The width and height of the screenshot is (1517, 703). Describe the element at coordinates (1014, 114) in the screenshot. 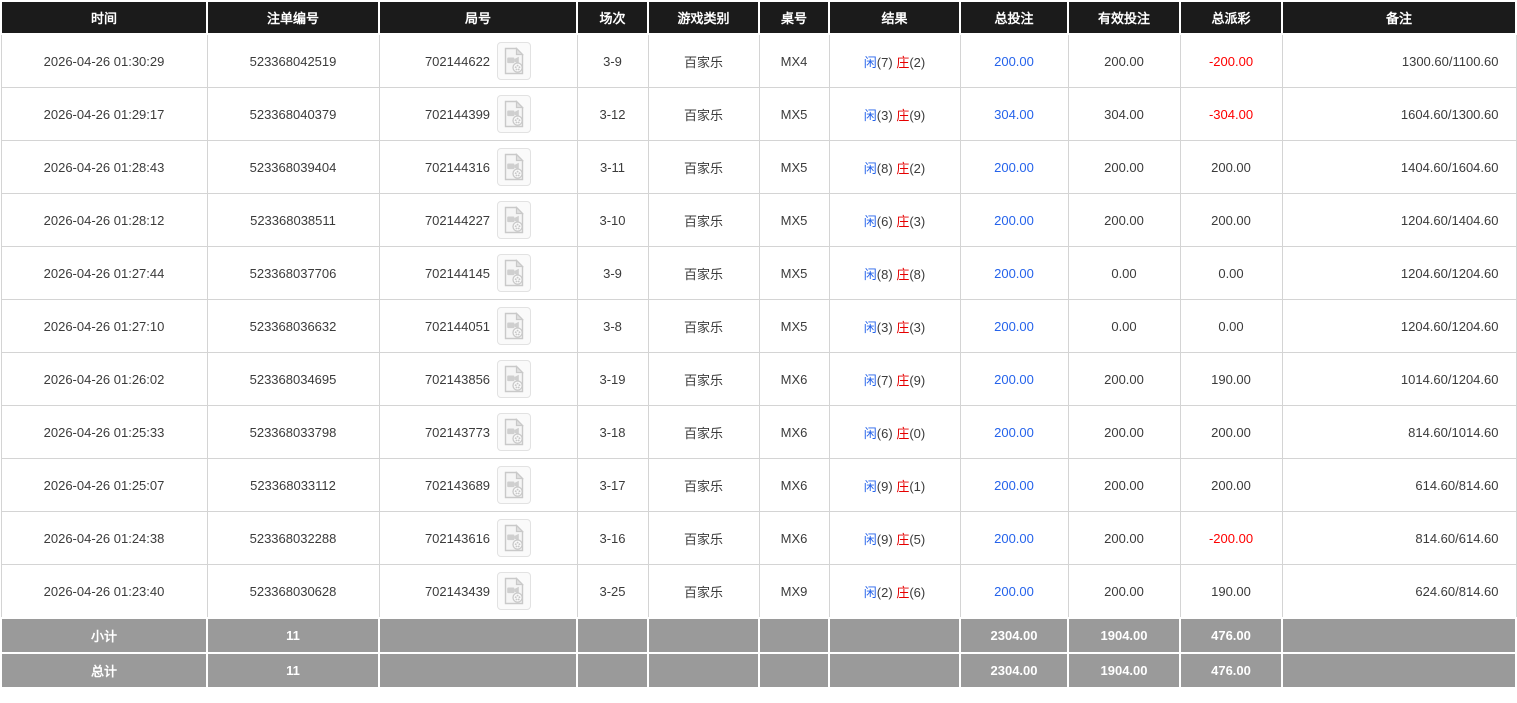

I see `cell-total_bet: 304.00` at that location.